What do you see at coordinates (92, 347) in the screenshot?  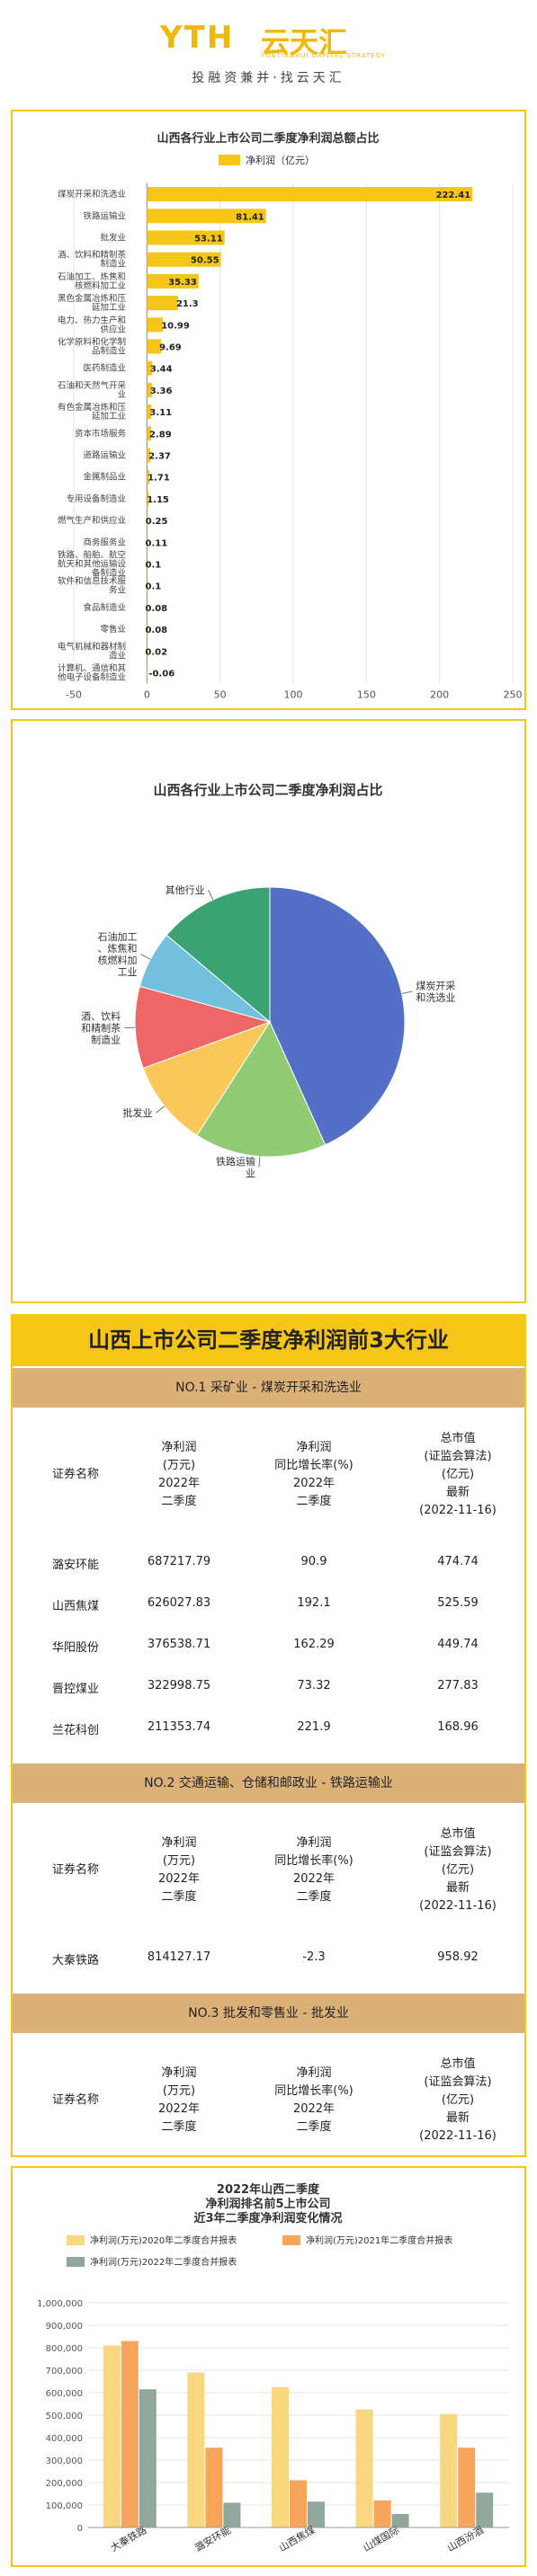 I see `category-label: 化学原料和化学制品制造业` at bounding box center [92, 347].